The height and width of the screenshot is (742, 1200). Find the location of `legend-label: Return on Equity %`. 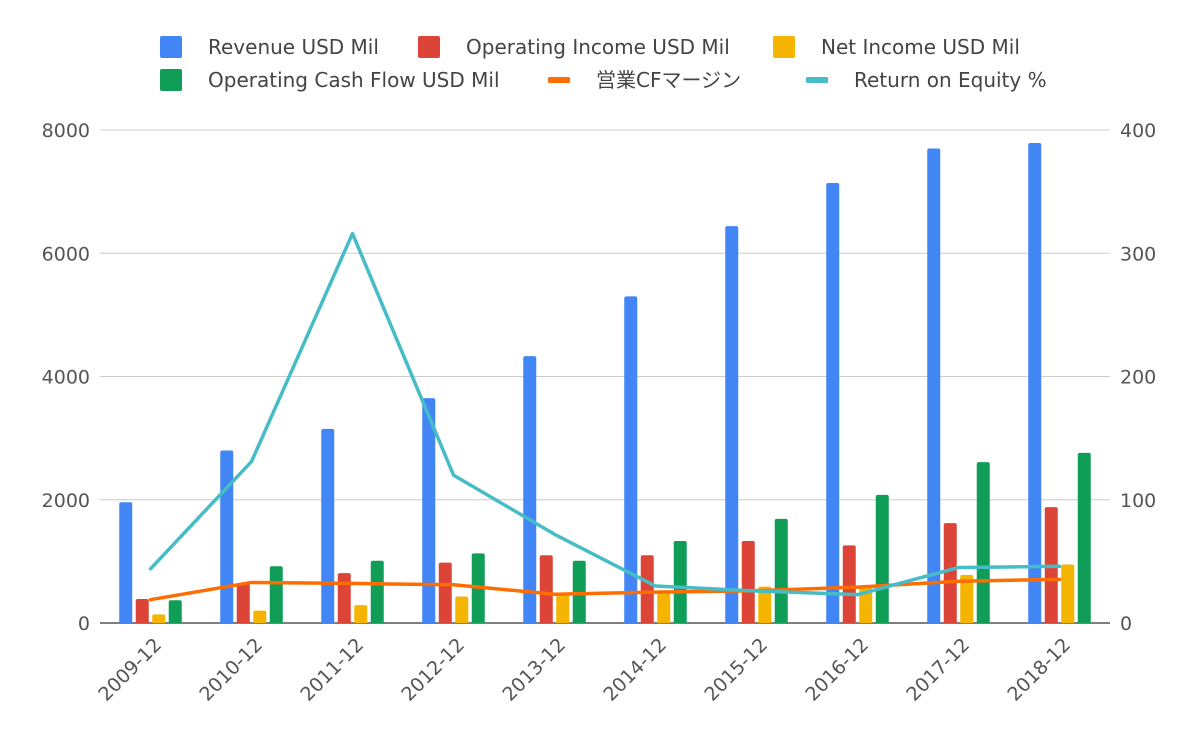

legend-label: Return on Equity % is located at coordinates (950, 80).